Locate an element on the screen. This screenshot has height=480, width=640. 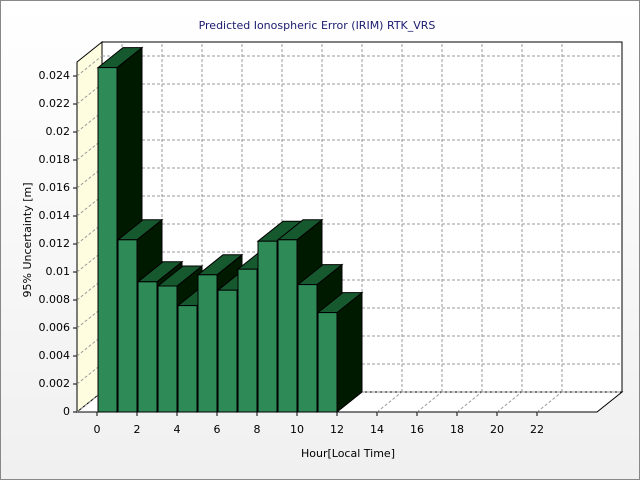
x-tick-label: 8 is located at coordinates (257, 429).